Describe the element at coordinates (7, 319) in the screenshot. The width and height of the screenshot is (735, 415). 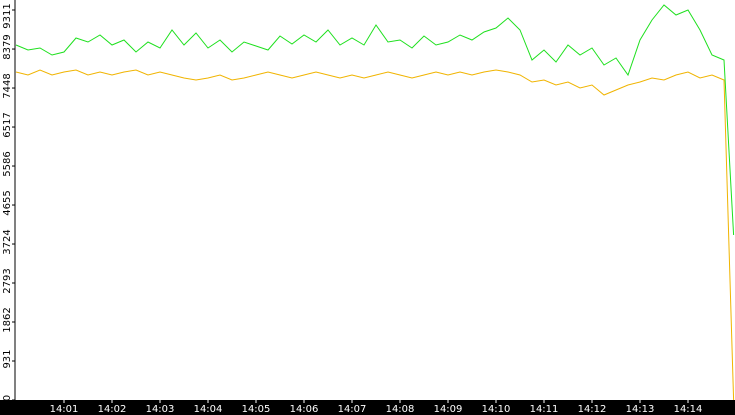
I see `y-tick-label: 1862` at that location.